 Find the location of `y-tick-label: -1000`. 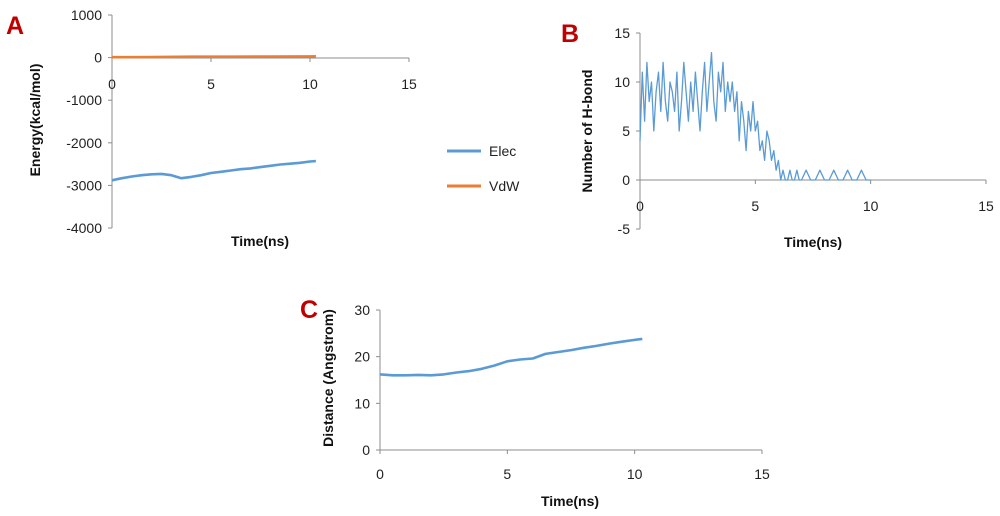

y-tick-label: -1000 is located at coordinates (84, 100).